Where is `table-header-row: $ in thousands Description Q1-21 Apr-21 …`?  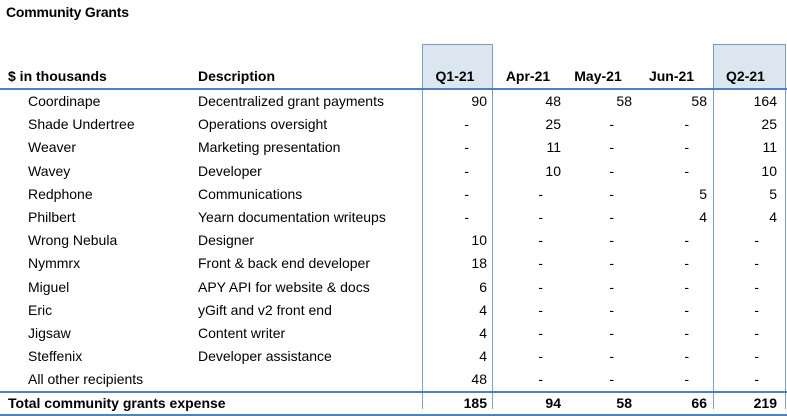 table-header-row: $ in thousands Description Q1-21 Apr-21 … is located at coordinates (393, 77).